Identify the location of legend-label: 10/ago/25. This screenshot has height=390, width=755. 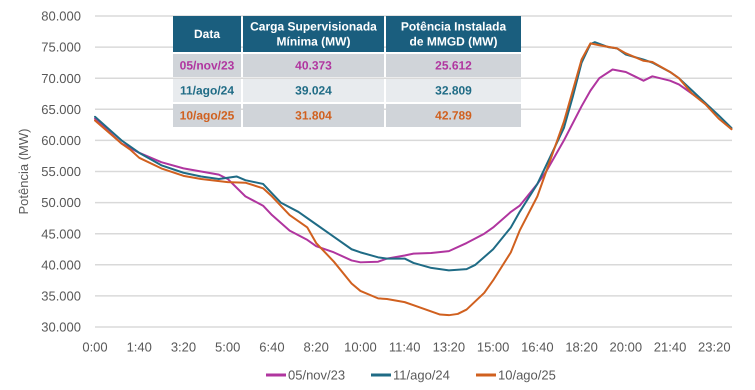
(527, 375).